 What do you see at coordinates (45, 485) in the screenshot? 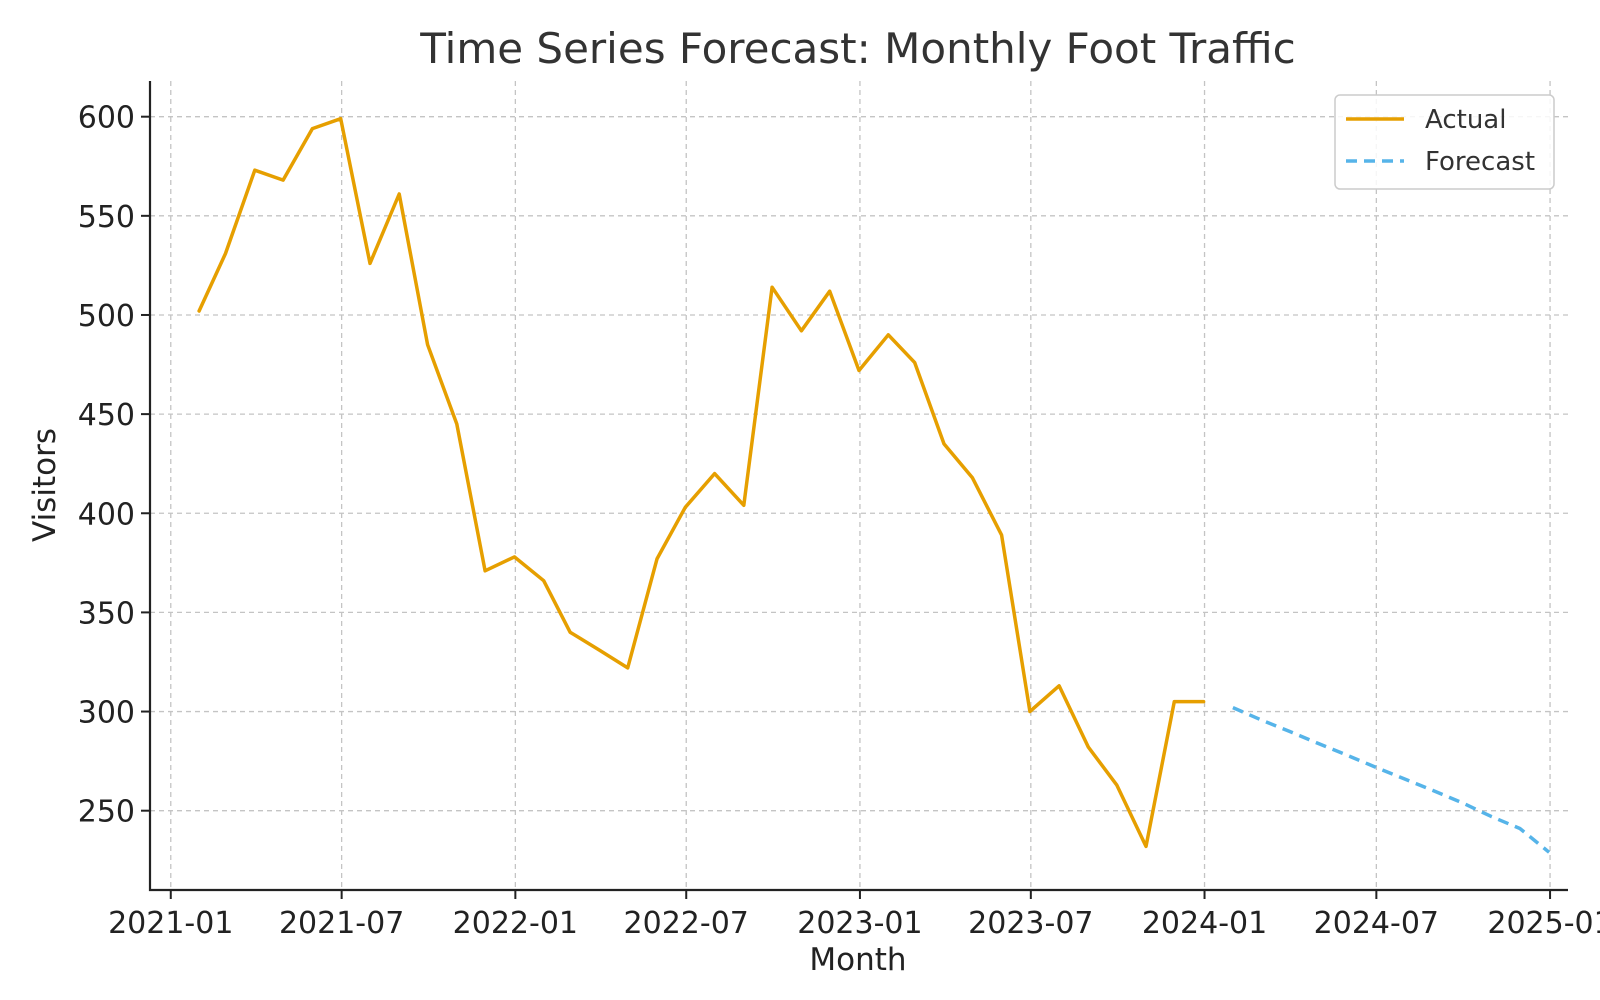
I see `y-axis-label: Visitors` at bounding box center [45, 485].